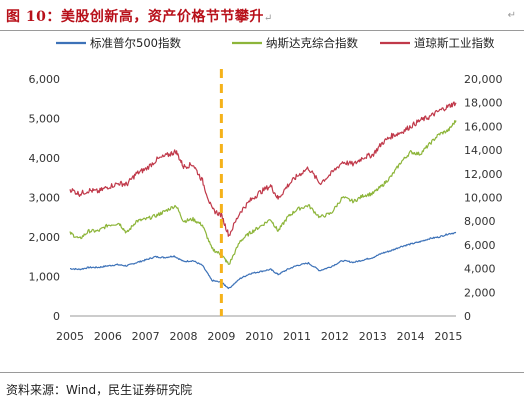 This screenshot has height=403, width=524. I want to click on left-tick-label: 5,000, so click(45, 119).